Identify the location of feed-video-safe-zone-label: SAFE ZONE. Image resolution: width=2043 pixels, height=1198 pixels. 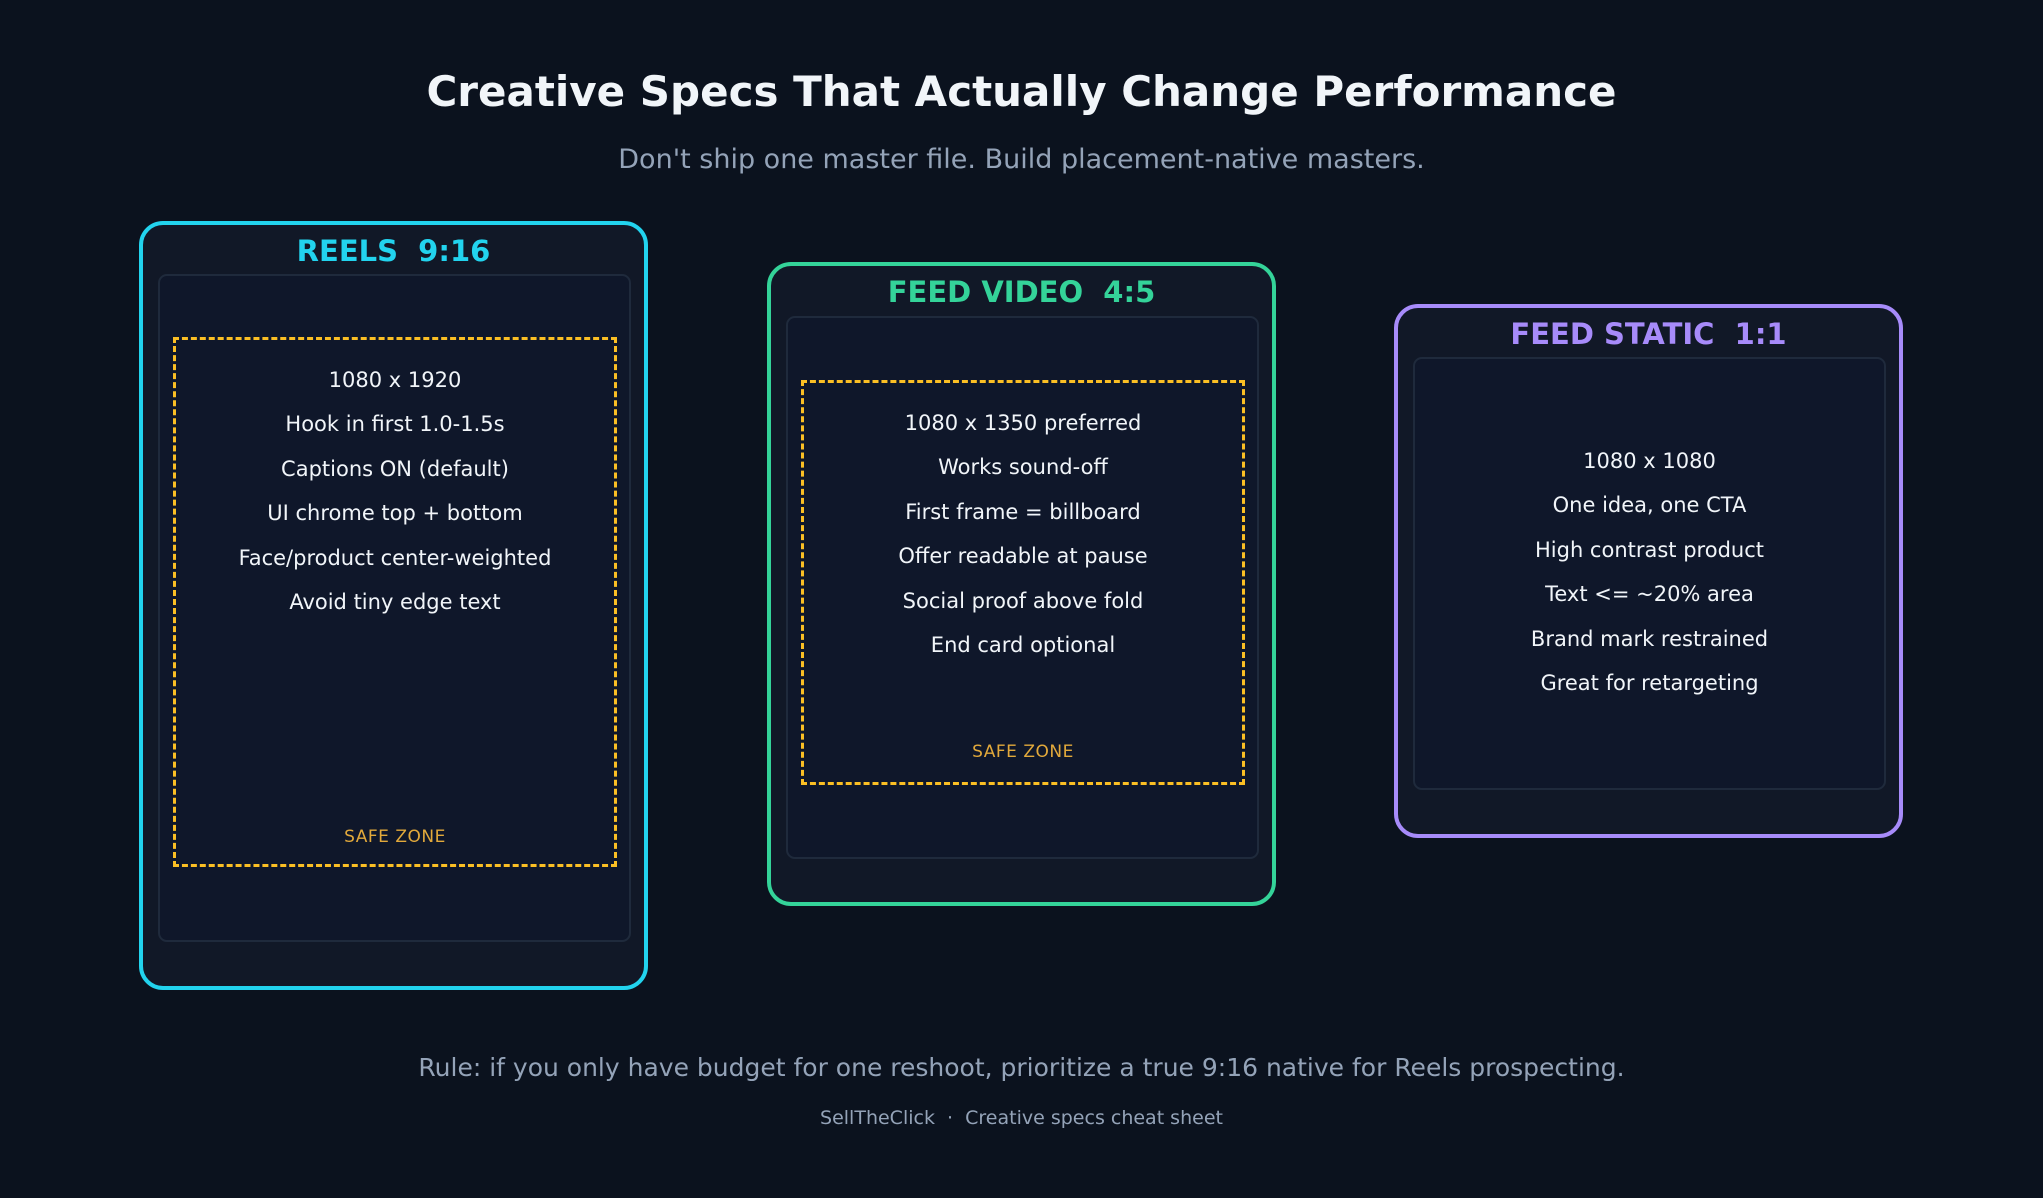
(1023, 752).